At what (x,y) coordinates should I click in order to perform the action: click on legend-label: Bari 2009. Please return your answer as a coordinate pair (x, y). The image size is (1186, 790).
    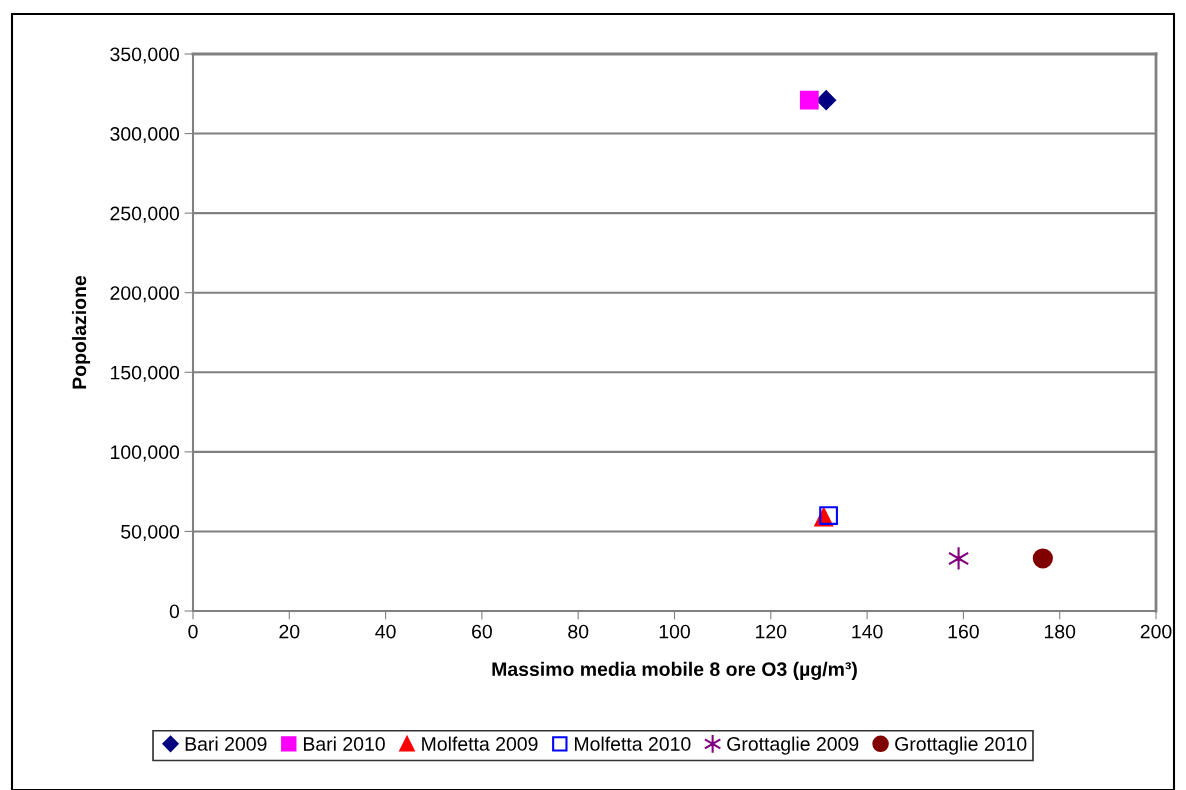
    Looking at the image, I should click on (226, 743).